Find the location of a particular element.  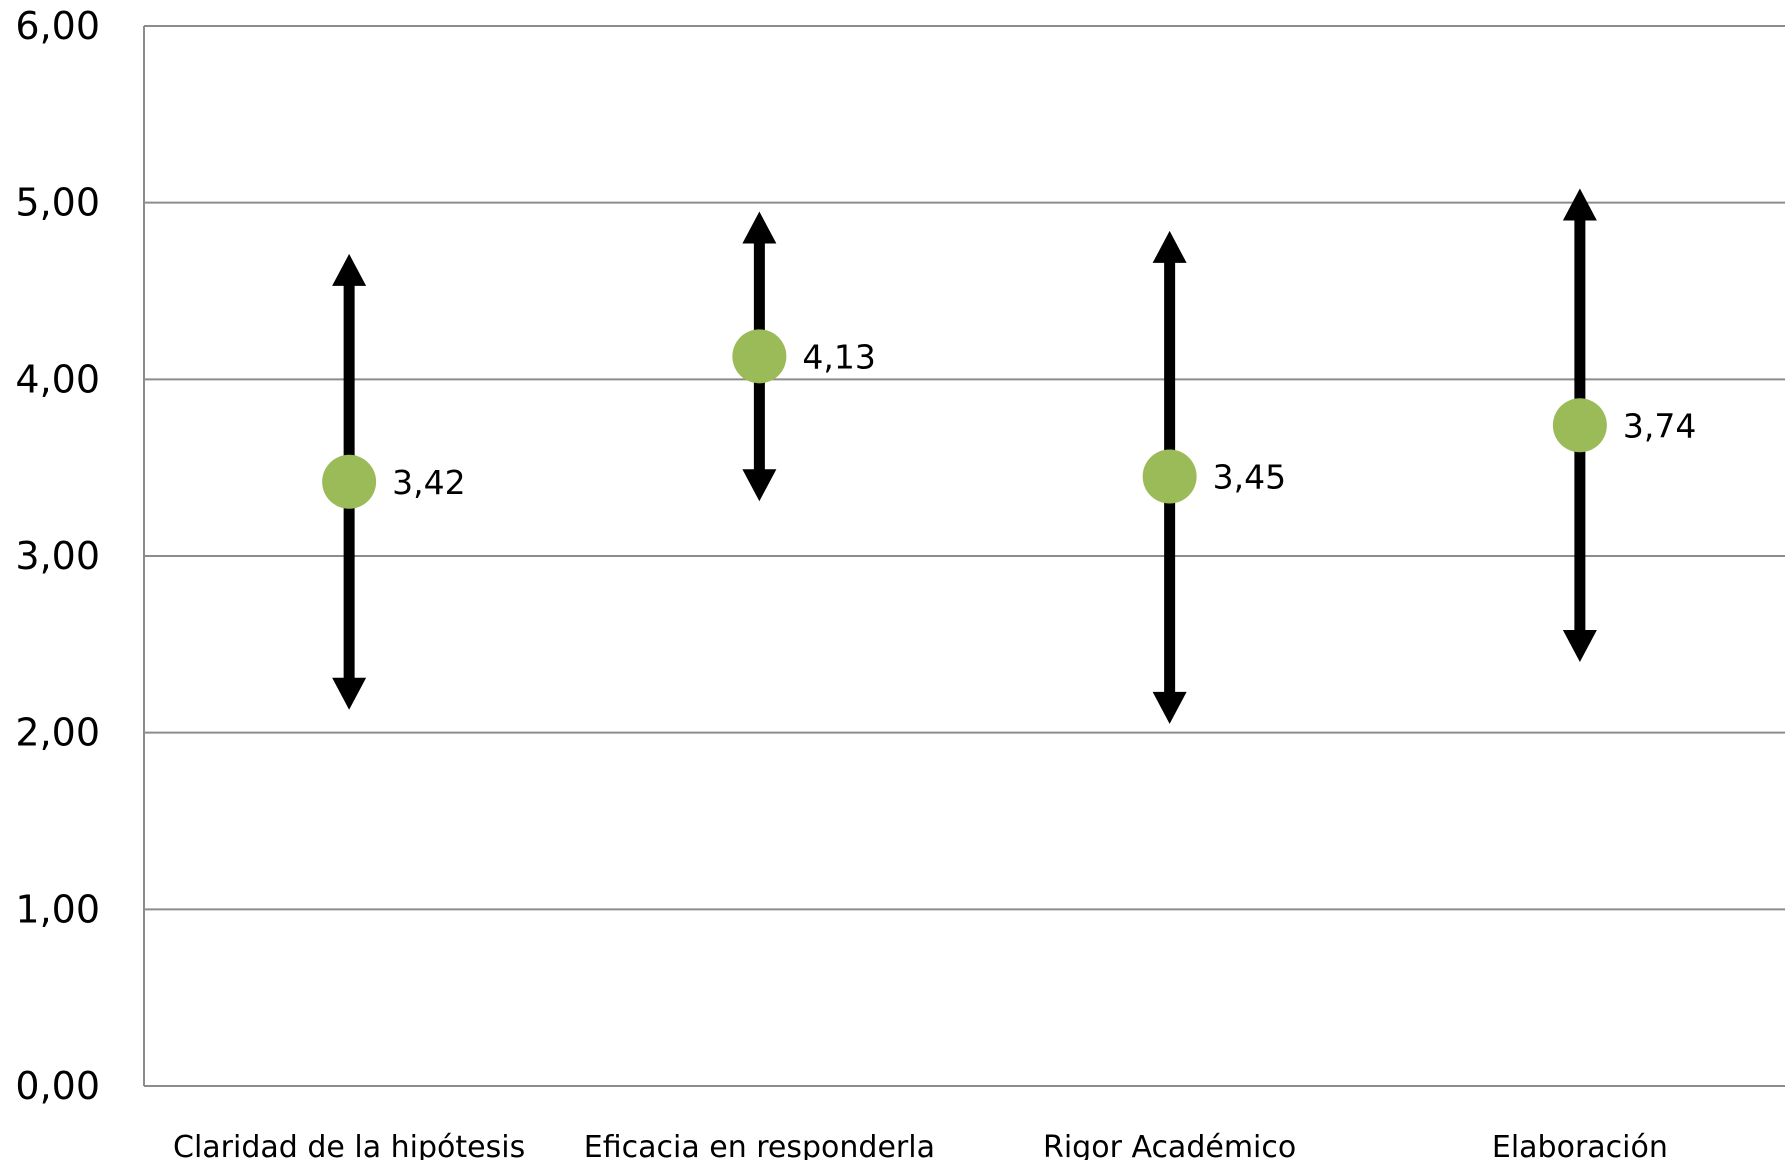

data-label: 3,74 is located at coordinates (1659, 425).